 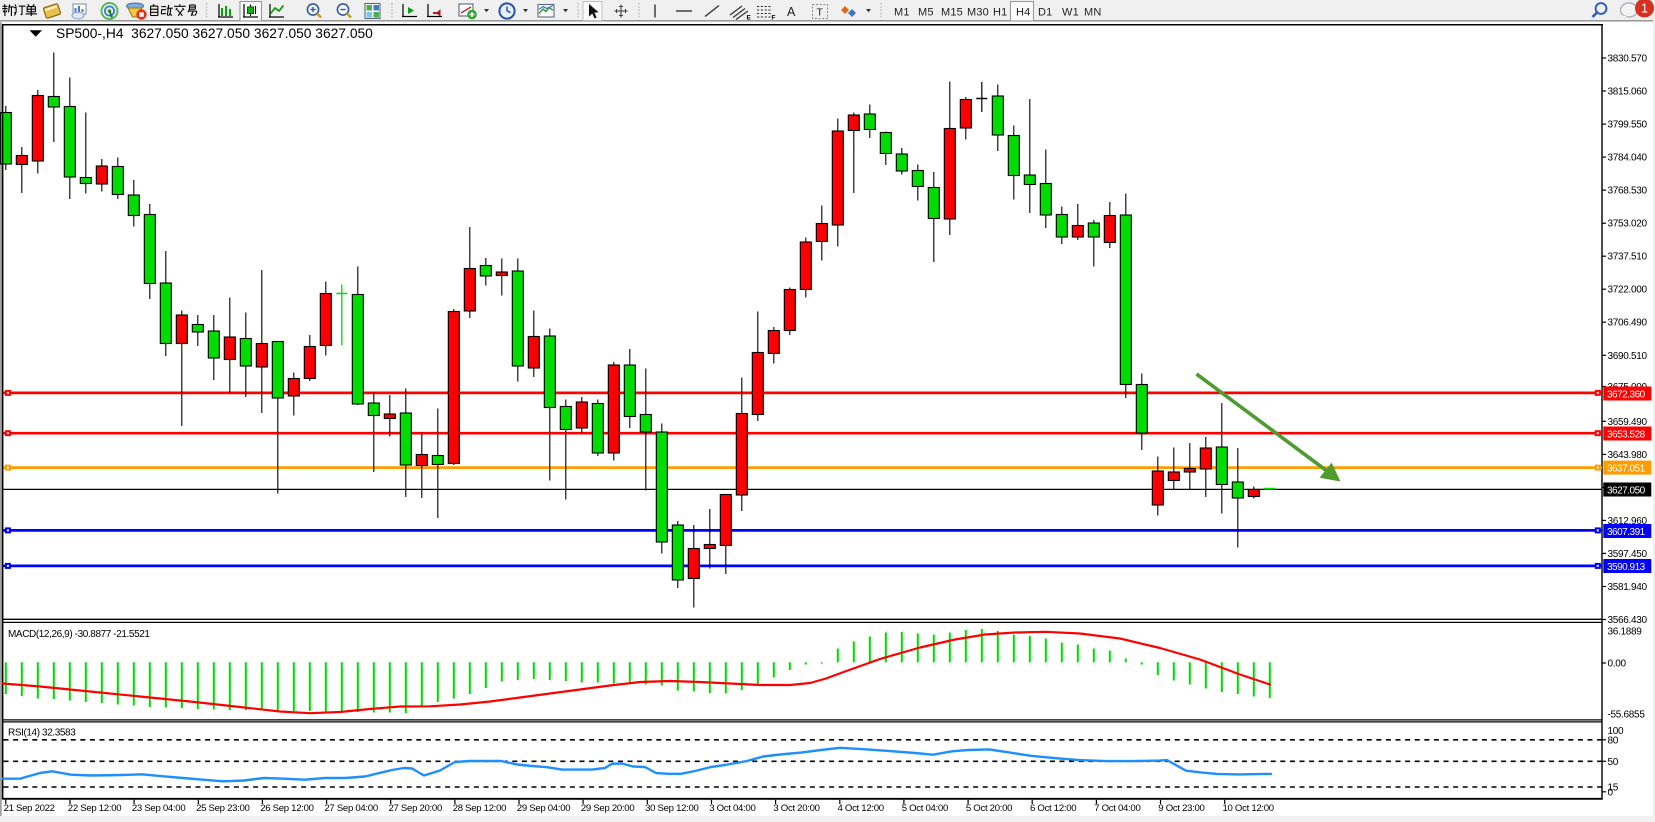 What do you see at coordinates (774, 18) in the screenshot?
I see `svg-text: F` at bounding box center [774, 18].